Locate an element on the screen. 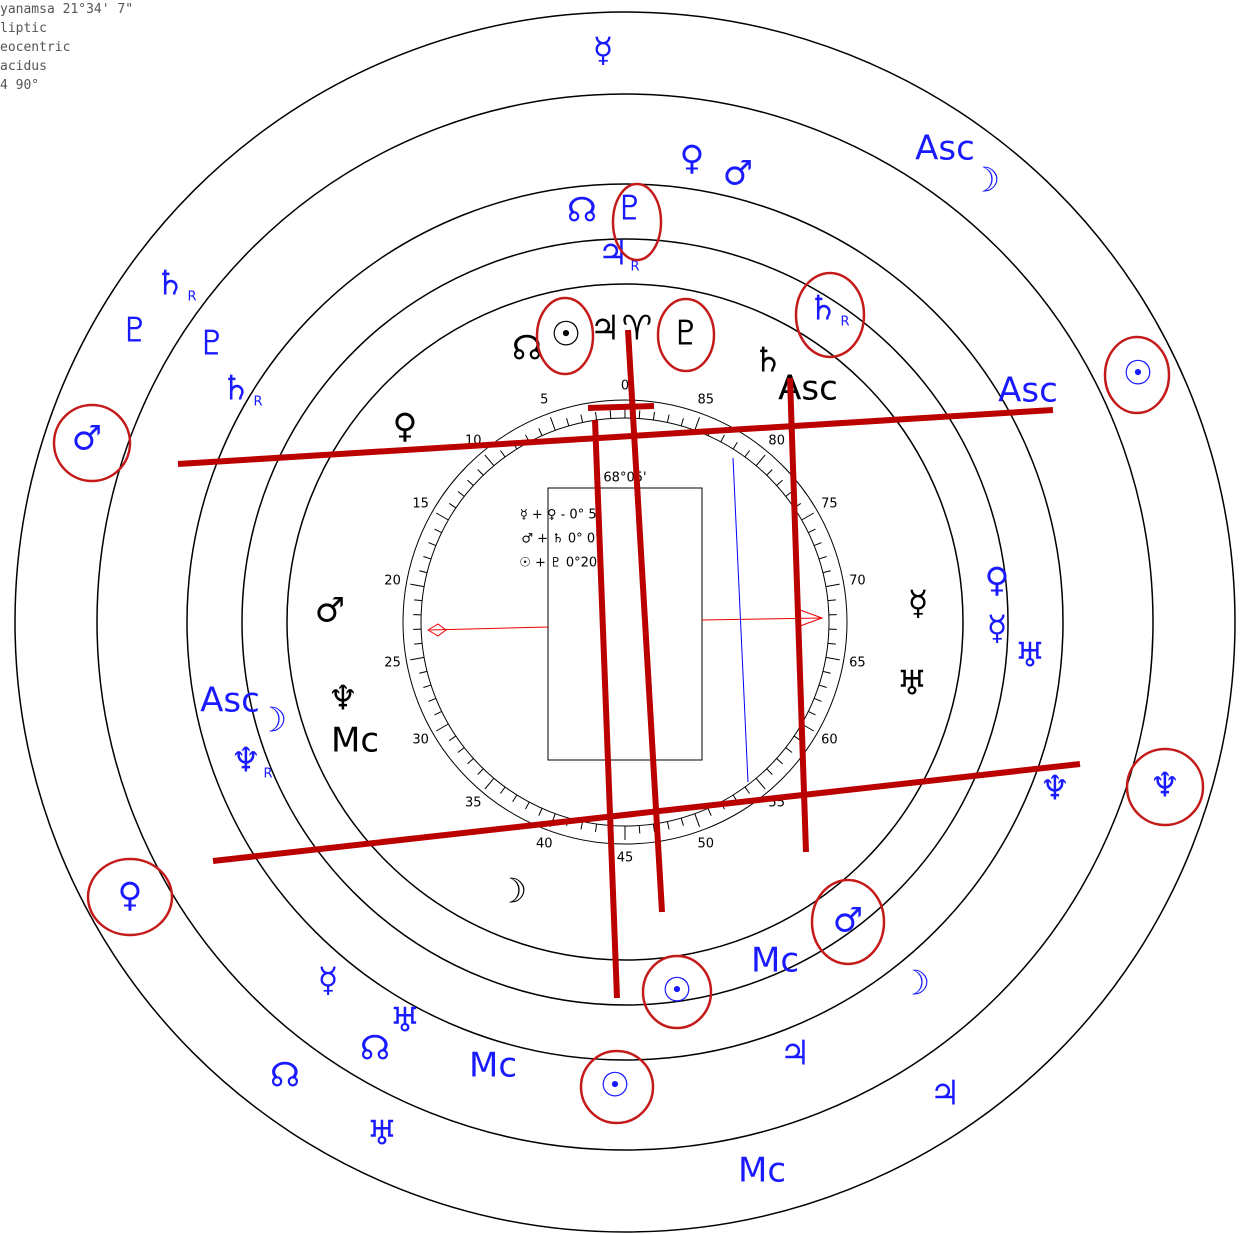 This screenshot has height=1234, width=1244. dial-outer is located at coordinates (625, 622).